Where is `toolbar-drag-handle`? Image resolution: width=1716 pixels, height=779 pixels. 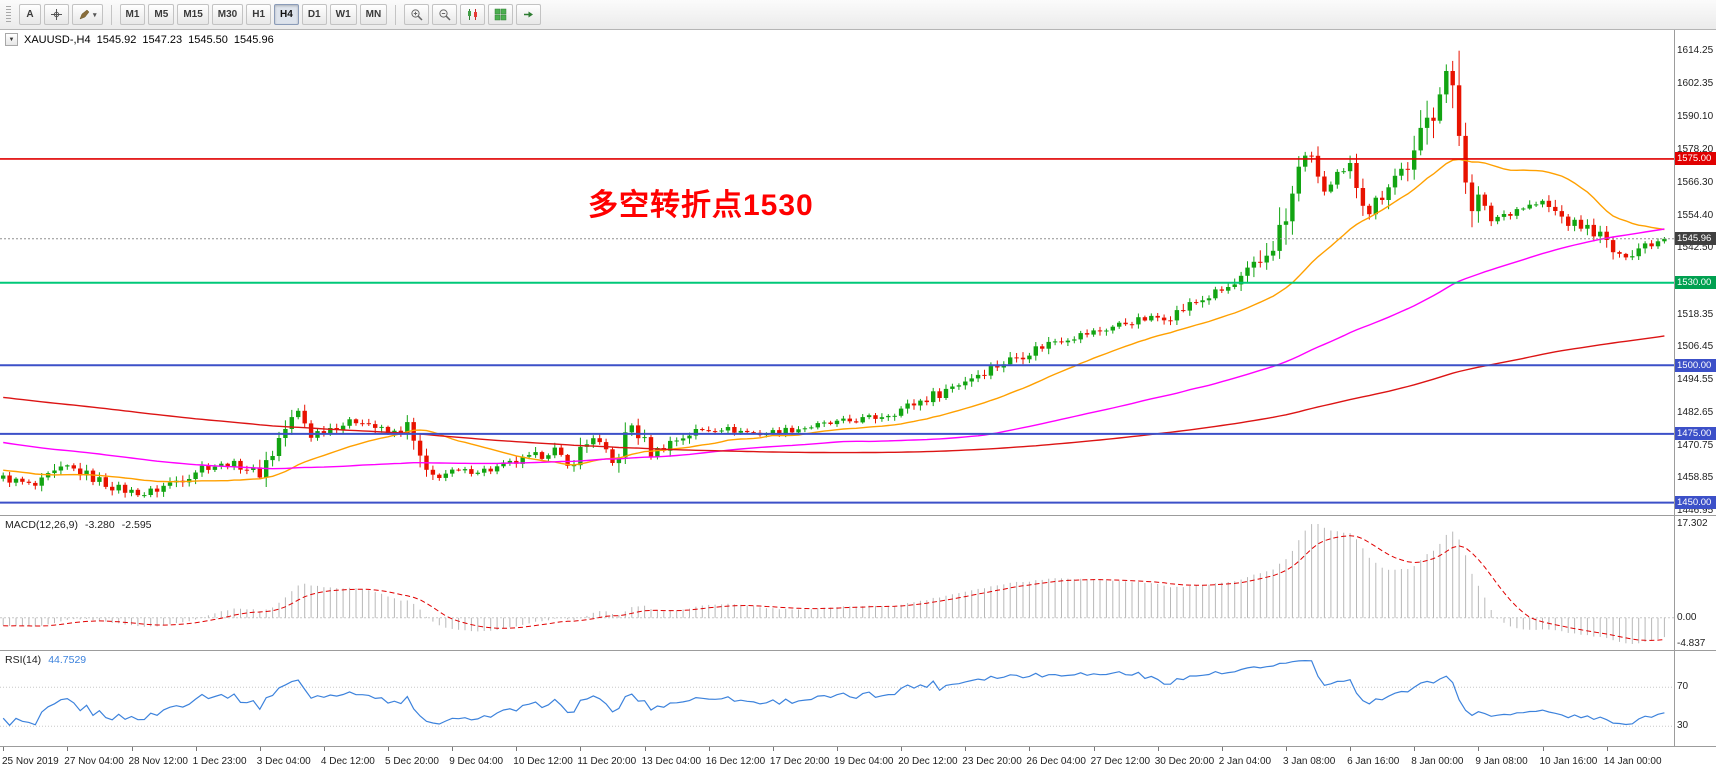 toolbar-drag-handle is located at coordinates (8, 14).